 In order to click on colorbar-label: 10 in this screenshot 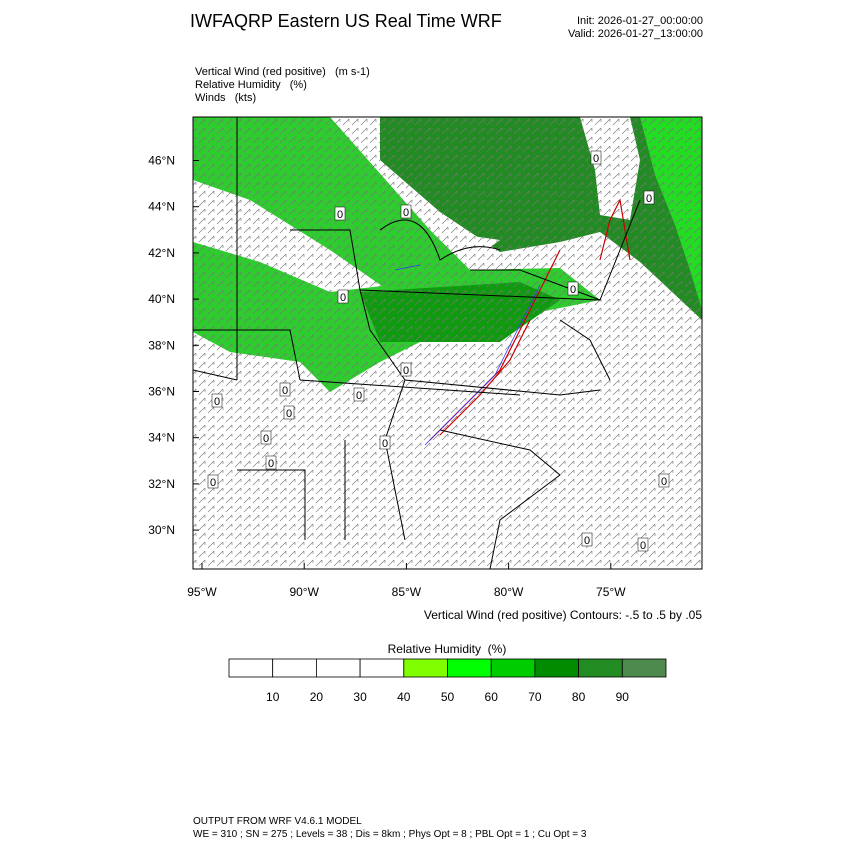, I will do `click(273, 697)`.